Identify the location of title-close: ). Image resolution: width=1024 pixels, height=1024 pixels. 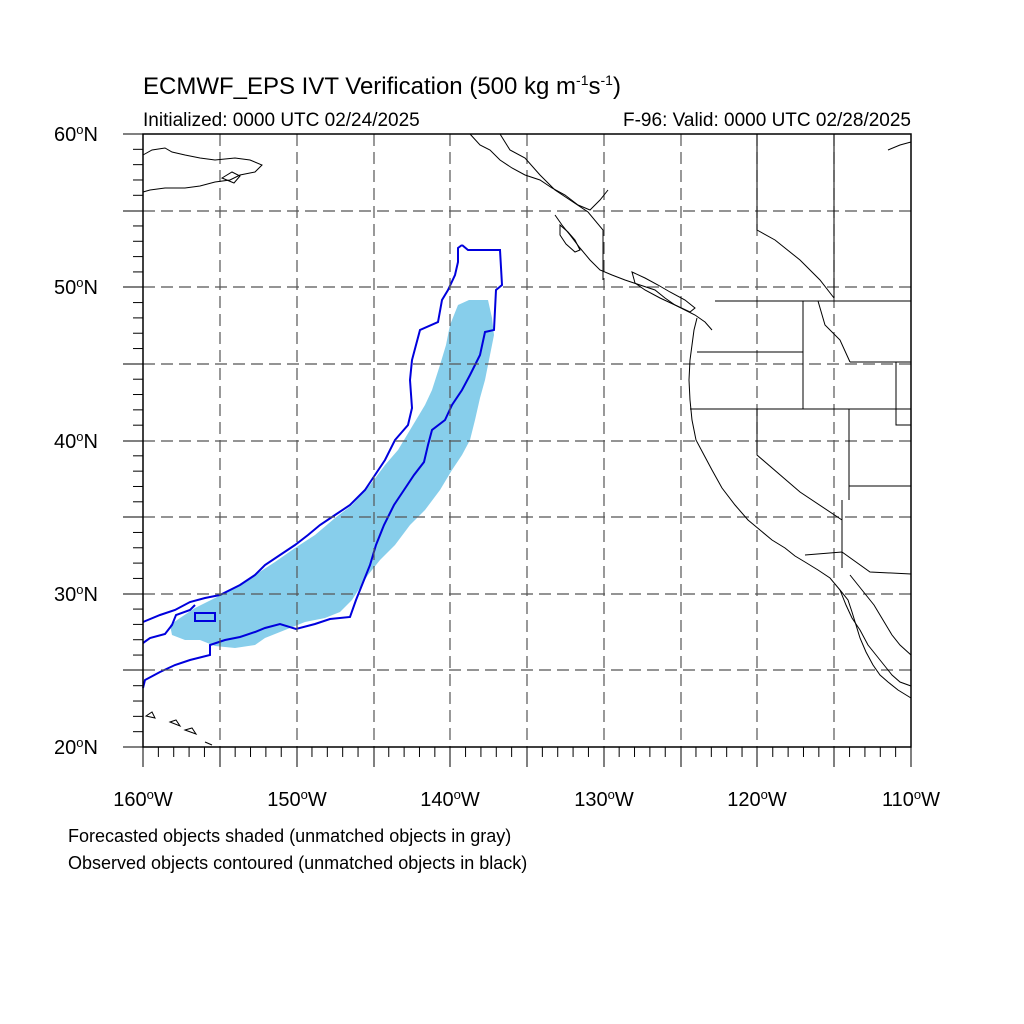
(616, 86).